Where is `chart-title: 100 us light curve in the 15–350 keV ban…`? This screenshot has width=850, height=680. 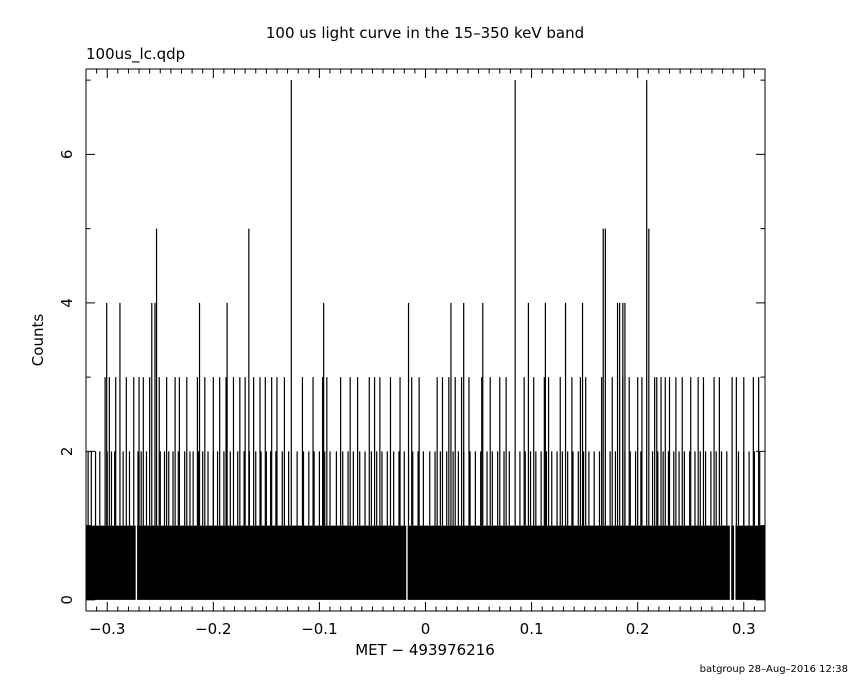
chart-title: 100 us light curve in the 15–350 keV ban… is located at coordinates (425, 33).